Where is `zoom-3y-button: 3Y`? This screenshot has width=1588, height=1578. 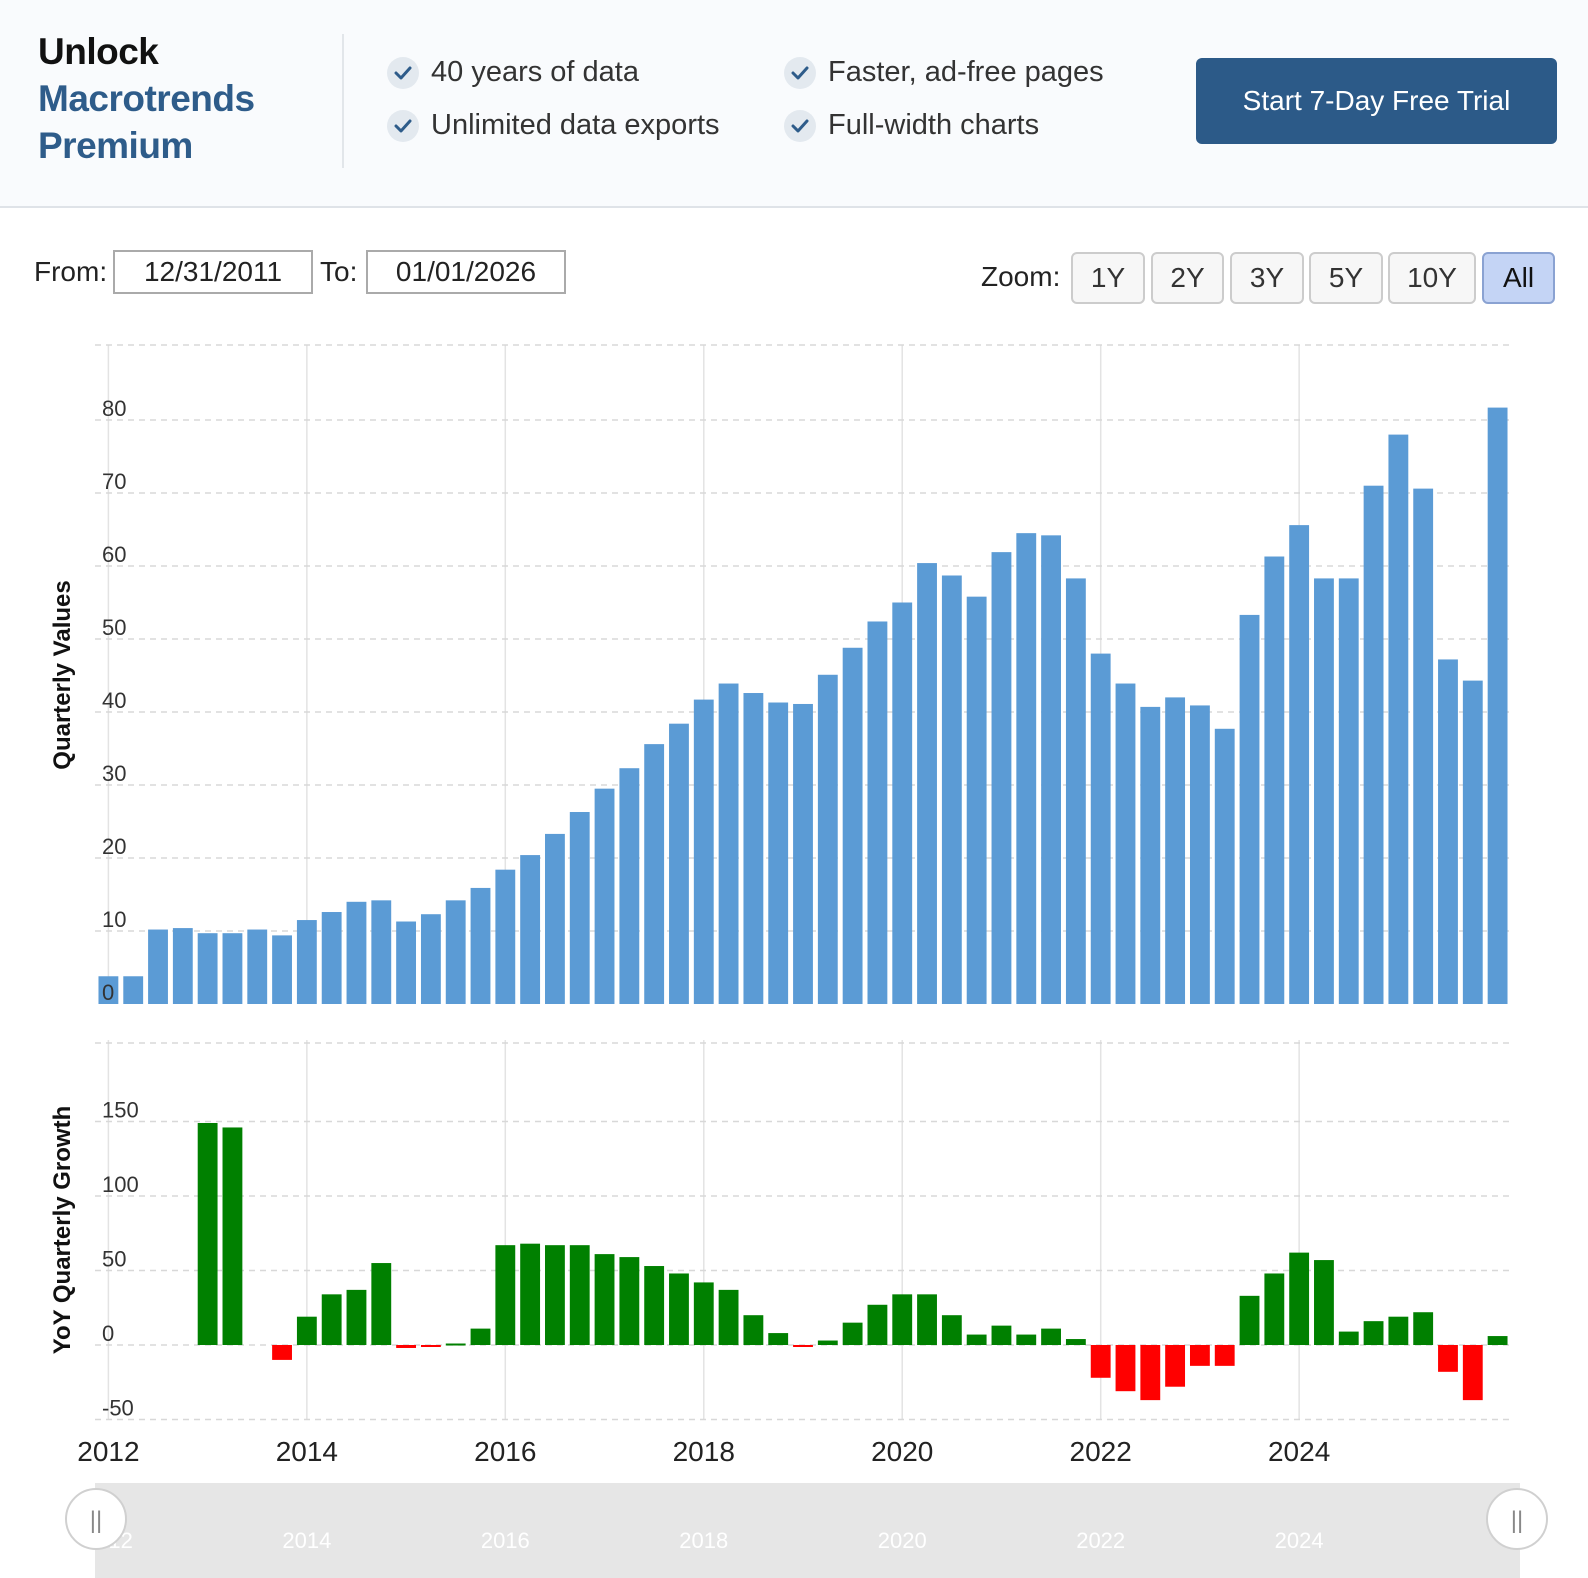 zoom-3y-button: 3Y is located at coordinates (1267, 278).